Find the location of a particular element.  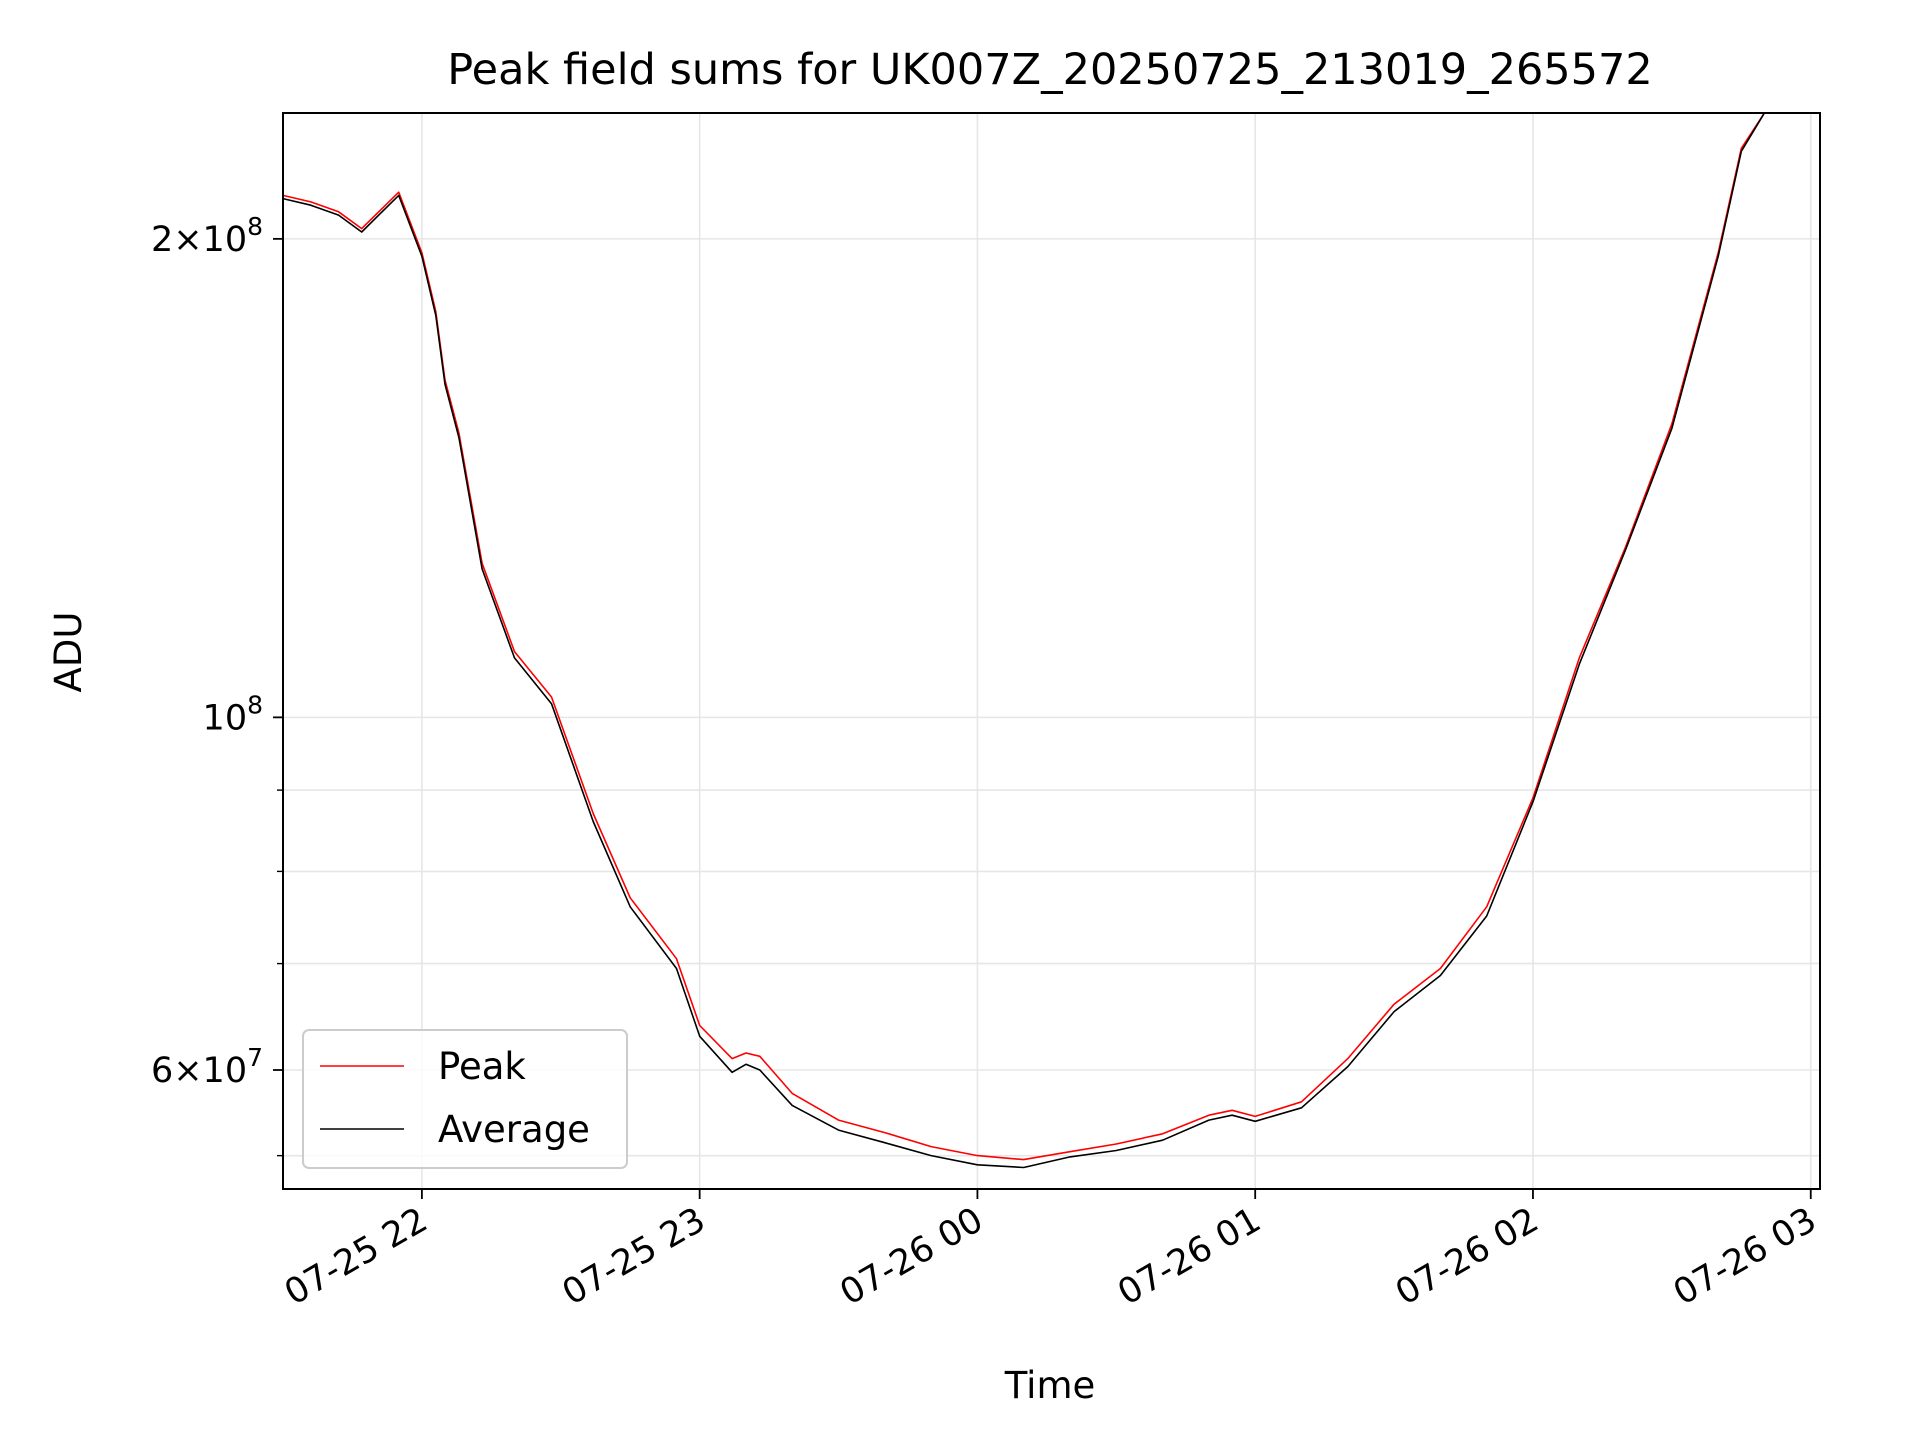

legend-label-average: Average is located at coordinates (514, 1129).